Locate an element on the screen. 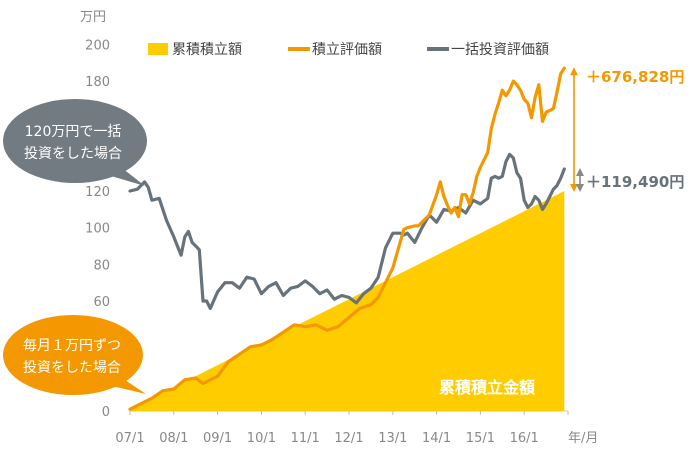  legend-label: 累積積立額 is located at coordinates (207, 50).